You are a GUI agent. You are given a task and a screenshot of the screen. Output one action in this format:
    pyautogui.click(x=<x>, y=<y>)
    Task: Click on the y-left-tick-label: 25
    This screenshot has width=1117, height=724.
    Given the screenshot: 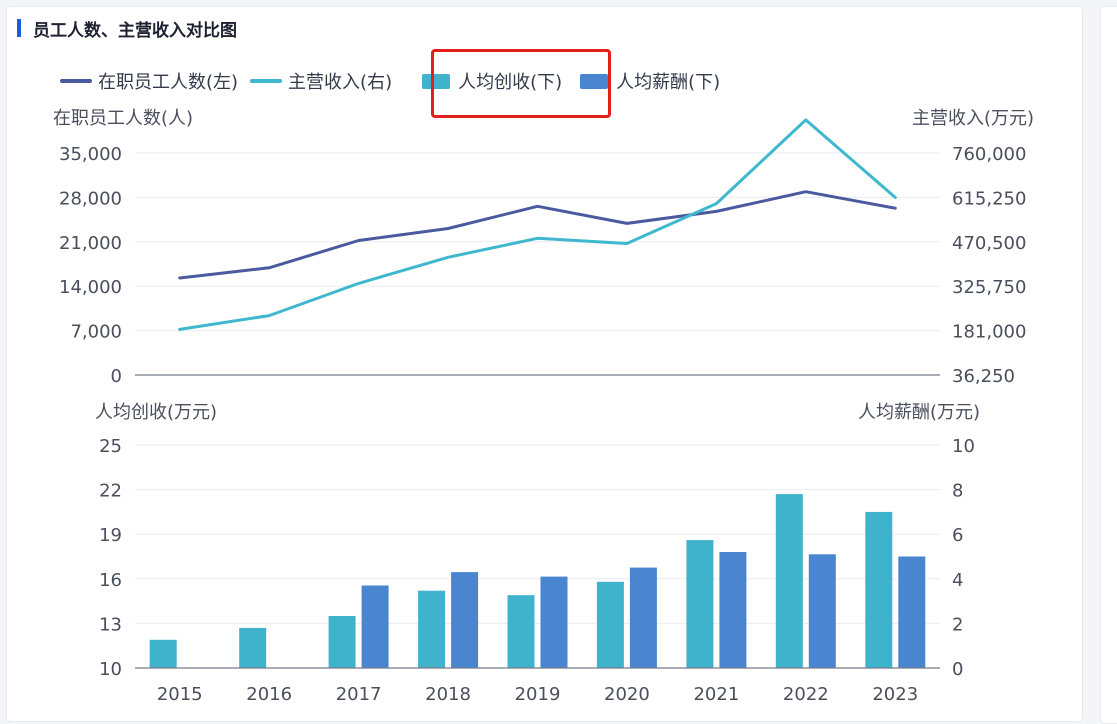 What is the action you would take?
    pyautogui.click(x=110, y=446)
    